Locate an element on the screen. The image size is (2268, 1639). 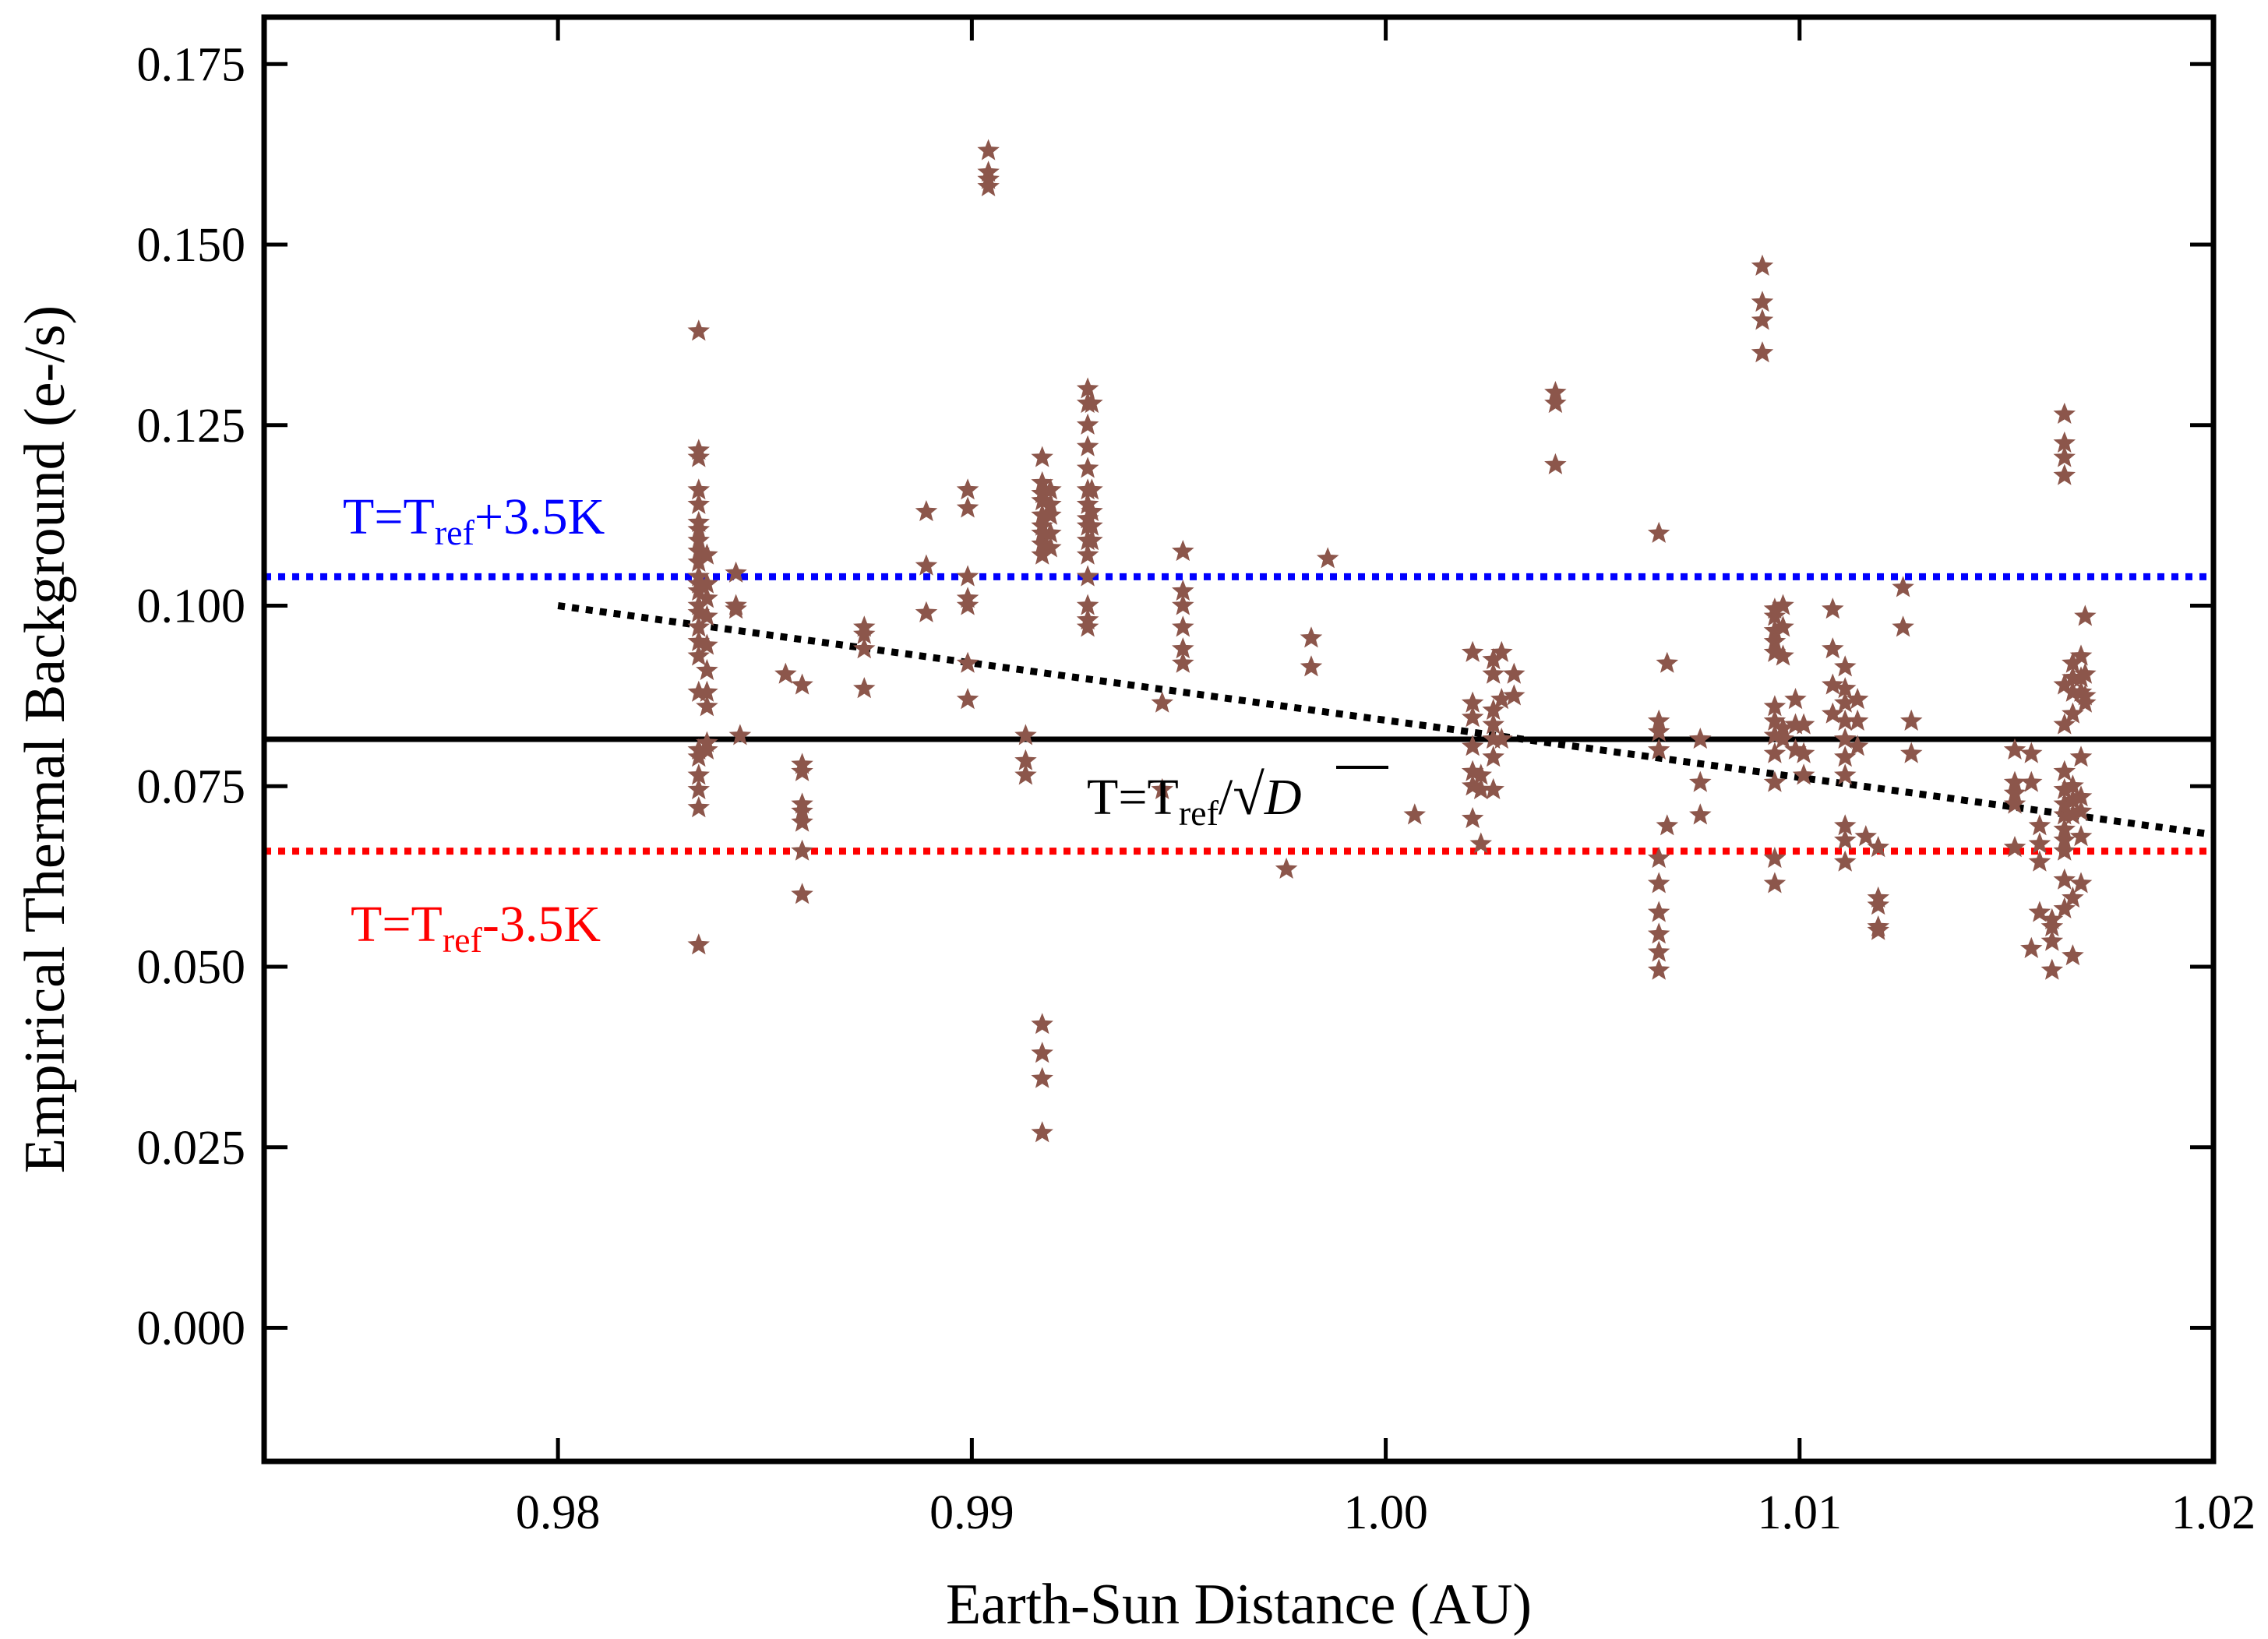
x-tick-label: 1.02 is located at coordinates (2213, 1512).